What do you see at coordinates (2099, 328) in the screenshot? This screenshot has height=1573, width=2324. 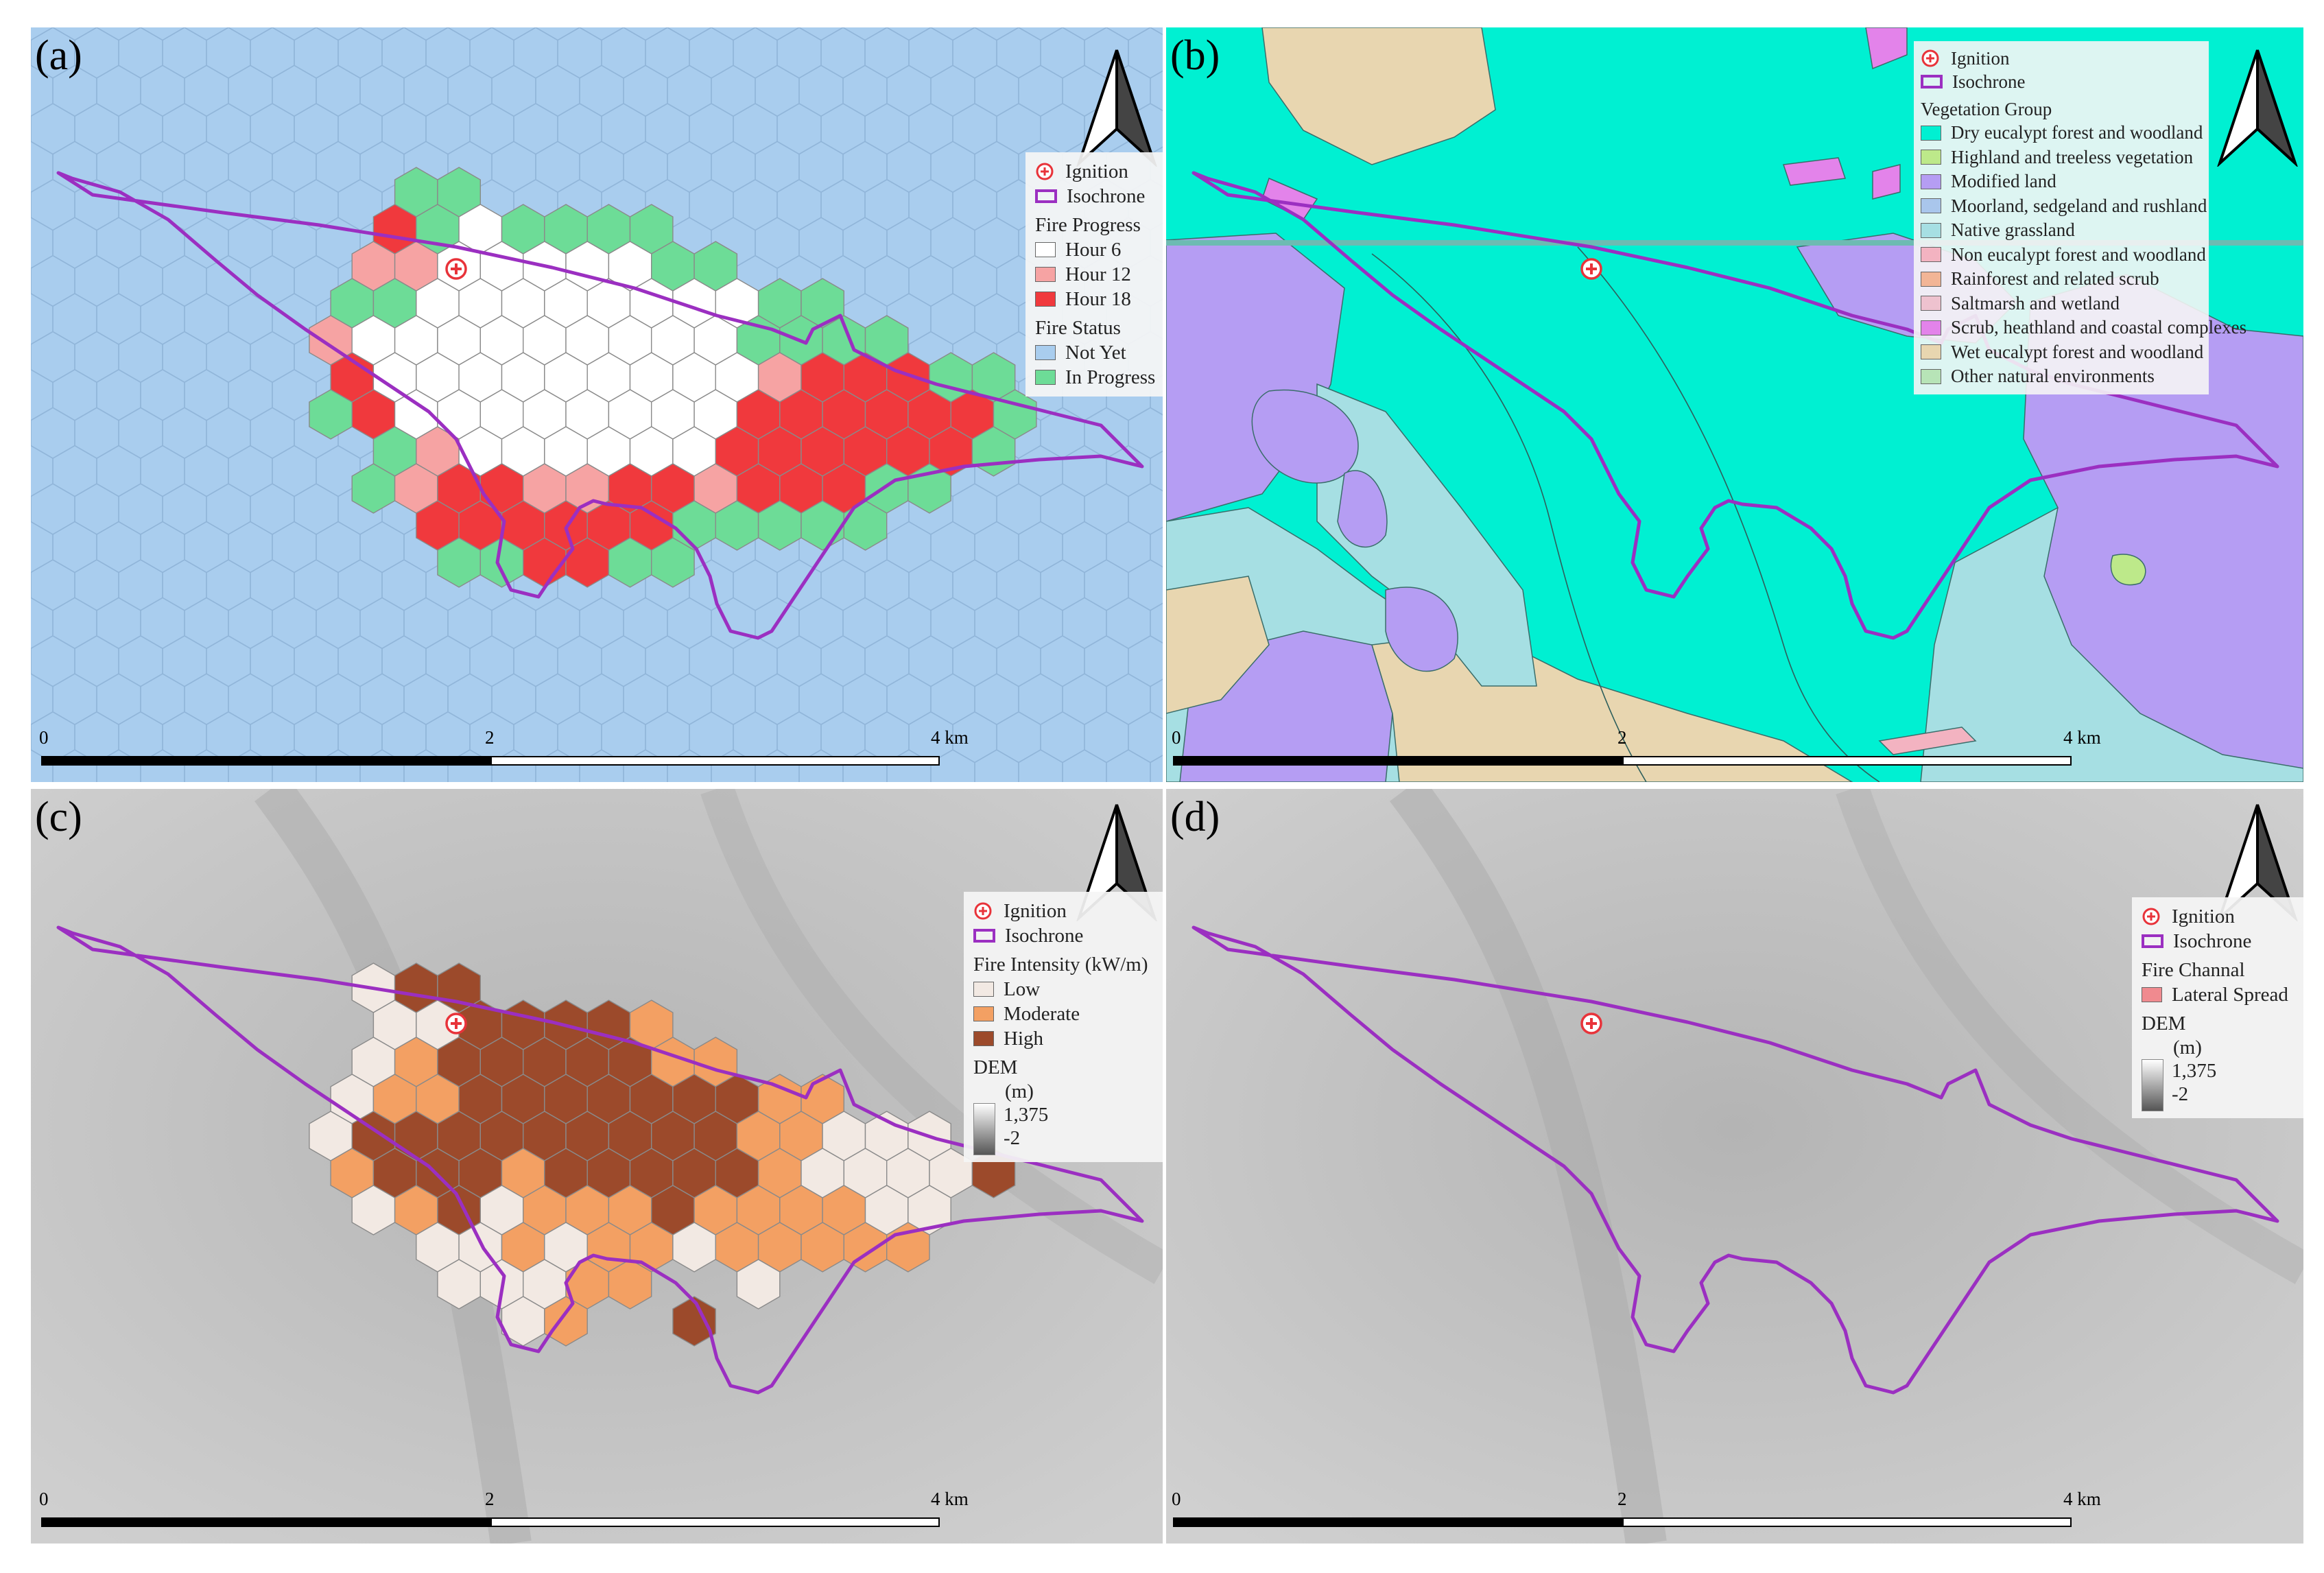 I see `legend-veg-label: Scrub, heathland and coastal complexes` at bounding box center [2099, 328].